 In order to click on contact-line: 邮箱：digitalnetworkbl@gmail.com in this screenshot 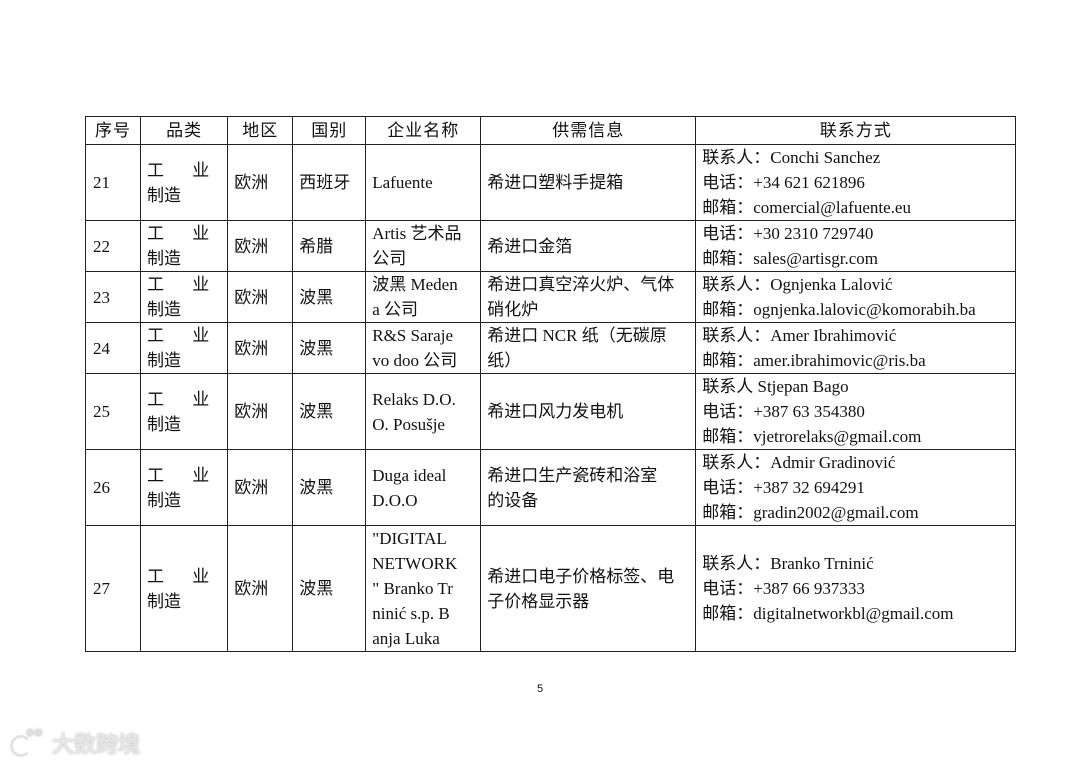, I will do `click(828, 613)`.